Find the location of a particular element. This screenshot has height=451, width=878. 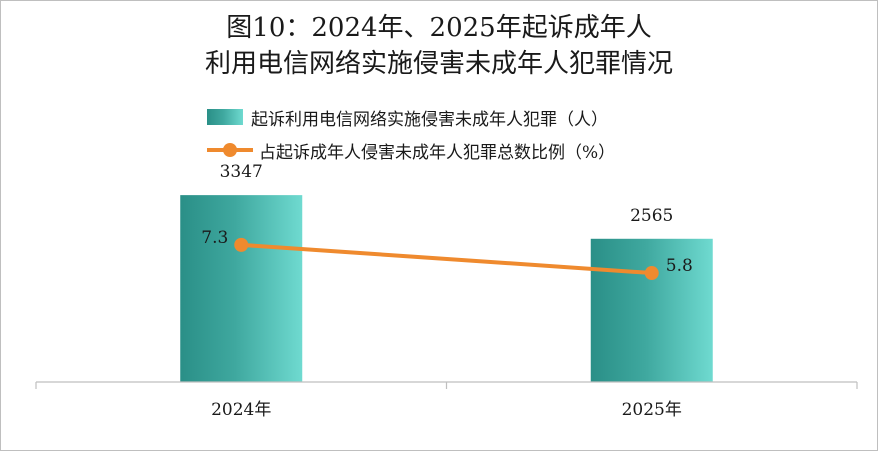

legend-entry-line: 占起诉成年人侵害未成年人犯罪总数比例（%） is located at coordinates (411, 150).